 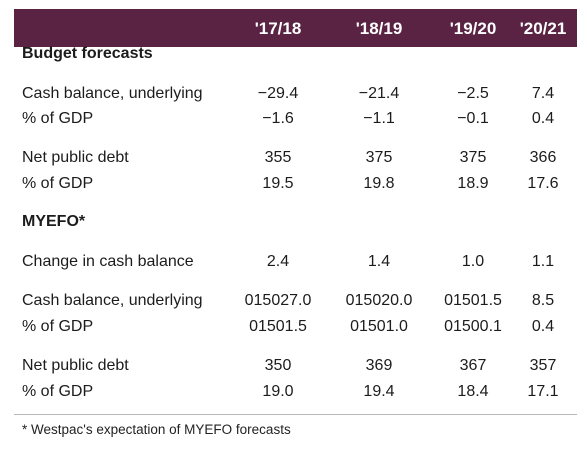 I want to click on cell: 357, so click(x=543, y=365).